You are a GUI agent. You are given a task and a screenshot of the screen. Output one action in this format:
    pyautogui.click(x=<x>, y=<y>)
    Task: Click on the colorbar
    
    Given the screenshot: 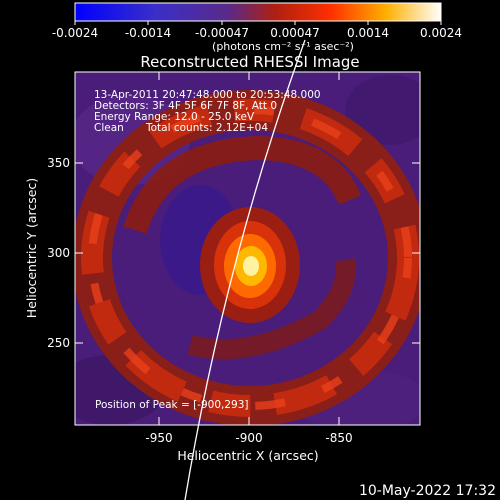 What is the action you would take?
    pyautogui.click(x=258, y=12)
    